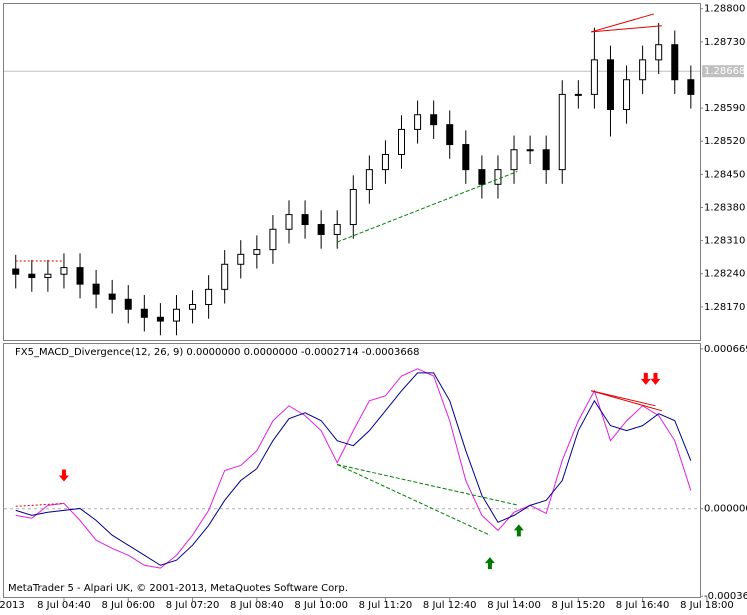  What do you see at coordinates (724, 241) in the screenshot?
I see `y-tick-label: 1.28310` at bounding box center [724, 241].